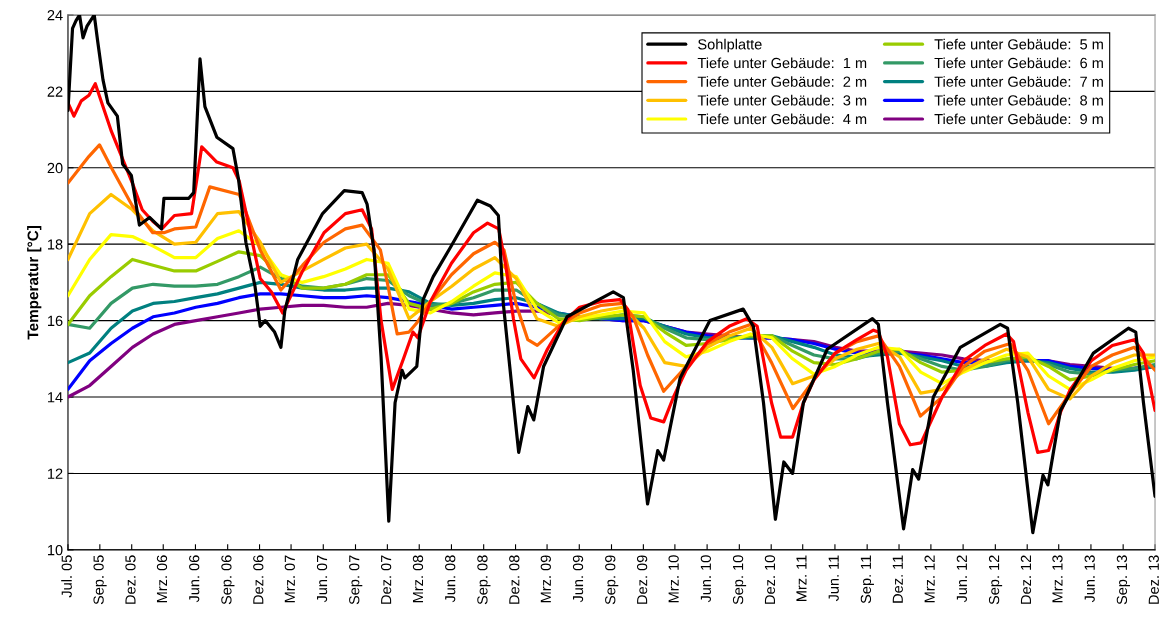 Image resolution: width=1162 pixels, height=622 pixels. Describe the element at coordinates (642, 579) in the screenshot. I see `x-tick-label: Dez. 09` at that location.